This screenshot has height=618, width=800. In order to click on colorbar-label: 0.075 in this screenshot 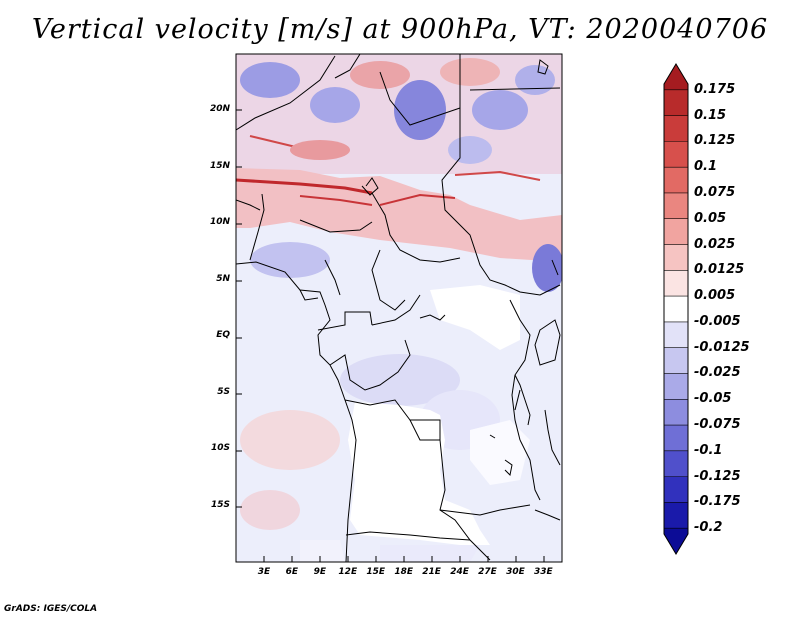, I will do `click(715, 192)`.